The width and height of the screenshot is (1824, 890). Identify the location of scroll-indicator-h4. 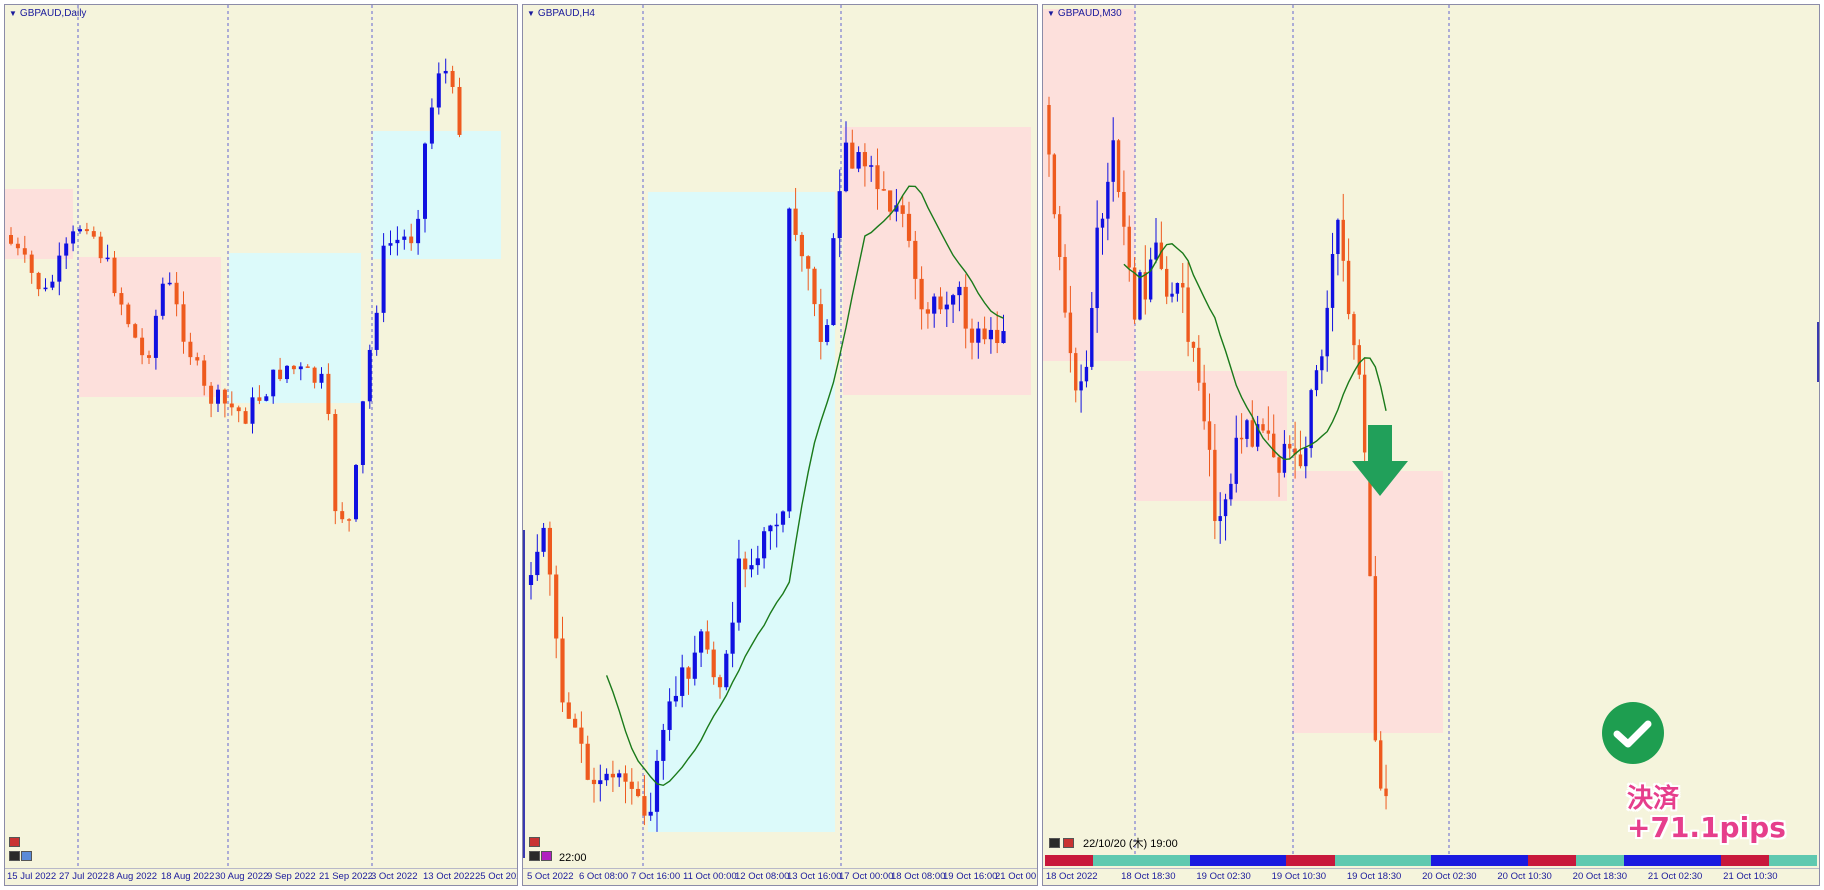
(524, 694).